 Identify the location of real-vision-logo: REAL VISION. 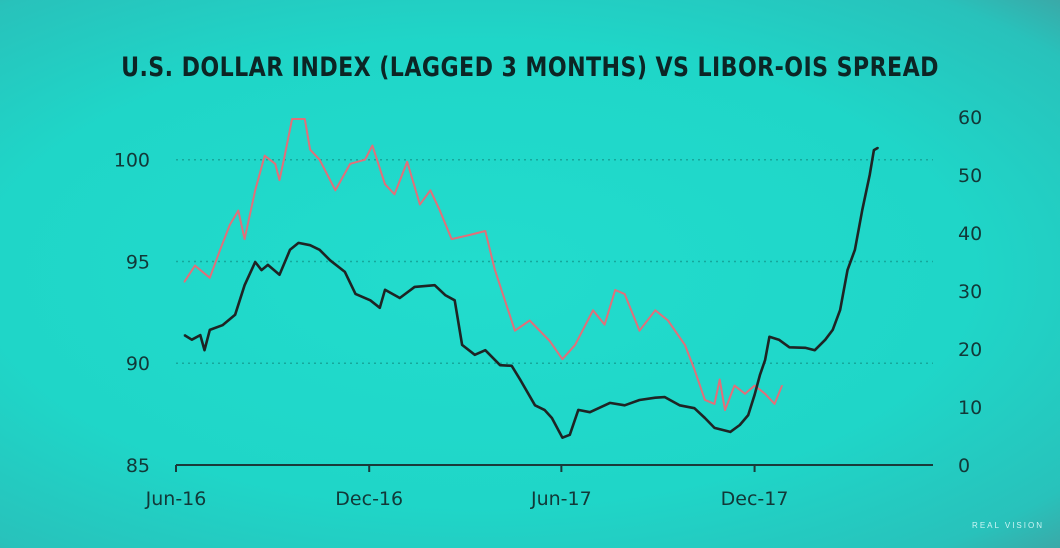
(1008, 525).